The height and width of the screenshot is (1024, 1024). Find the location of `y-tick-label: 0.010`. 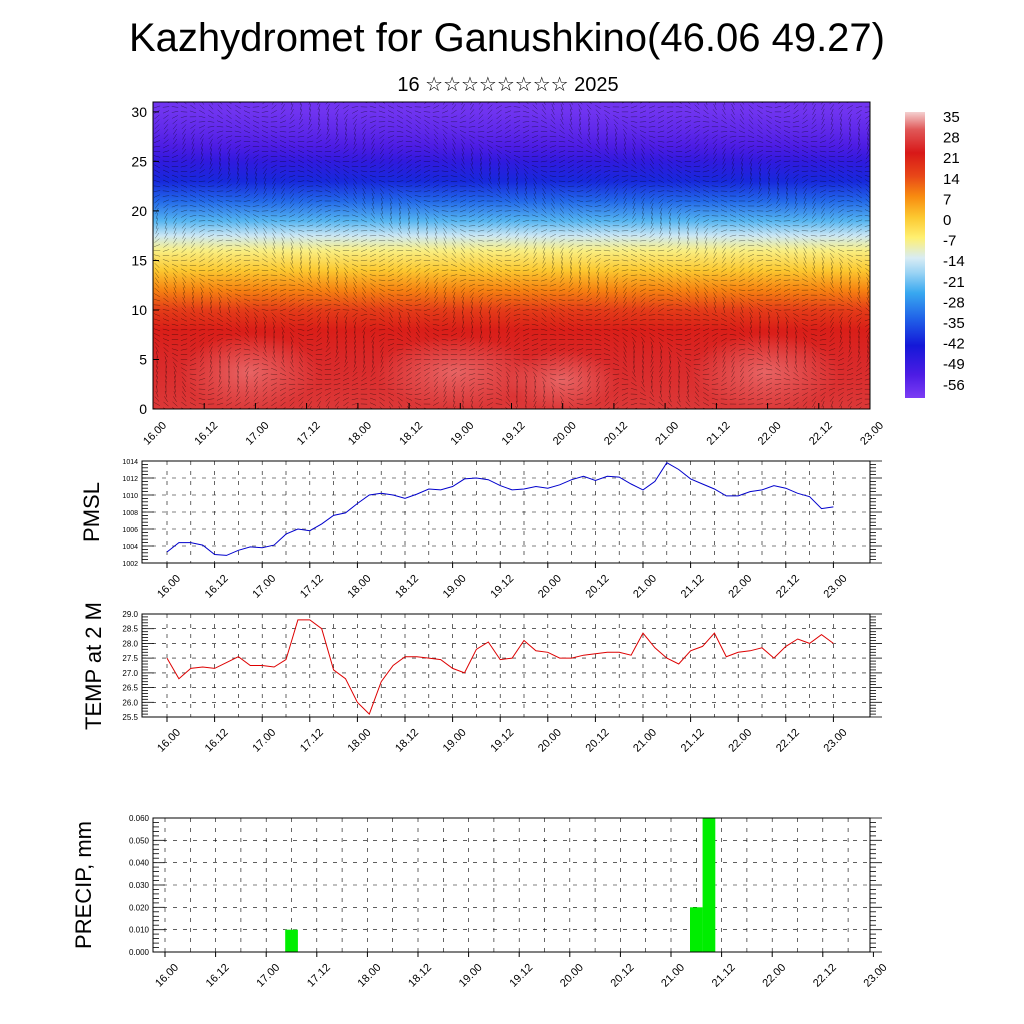

y-tick-label: 0.010 is located at coordinates (139, 930).